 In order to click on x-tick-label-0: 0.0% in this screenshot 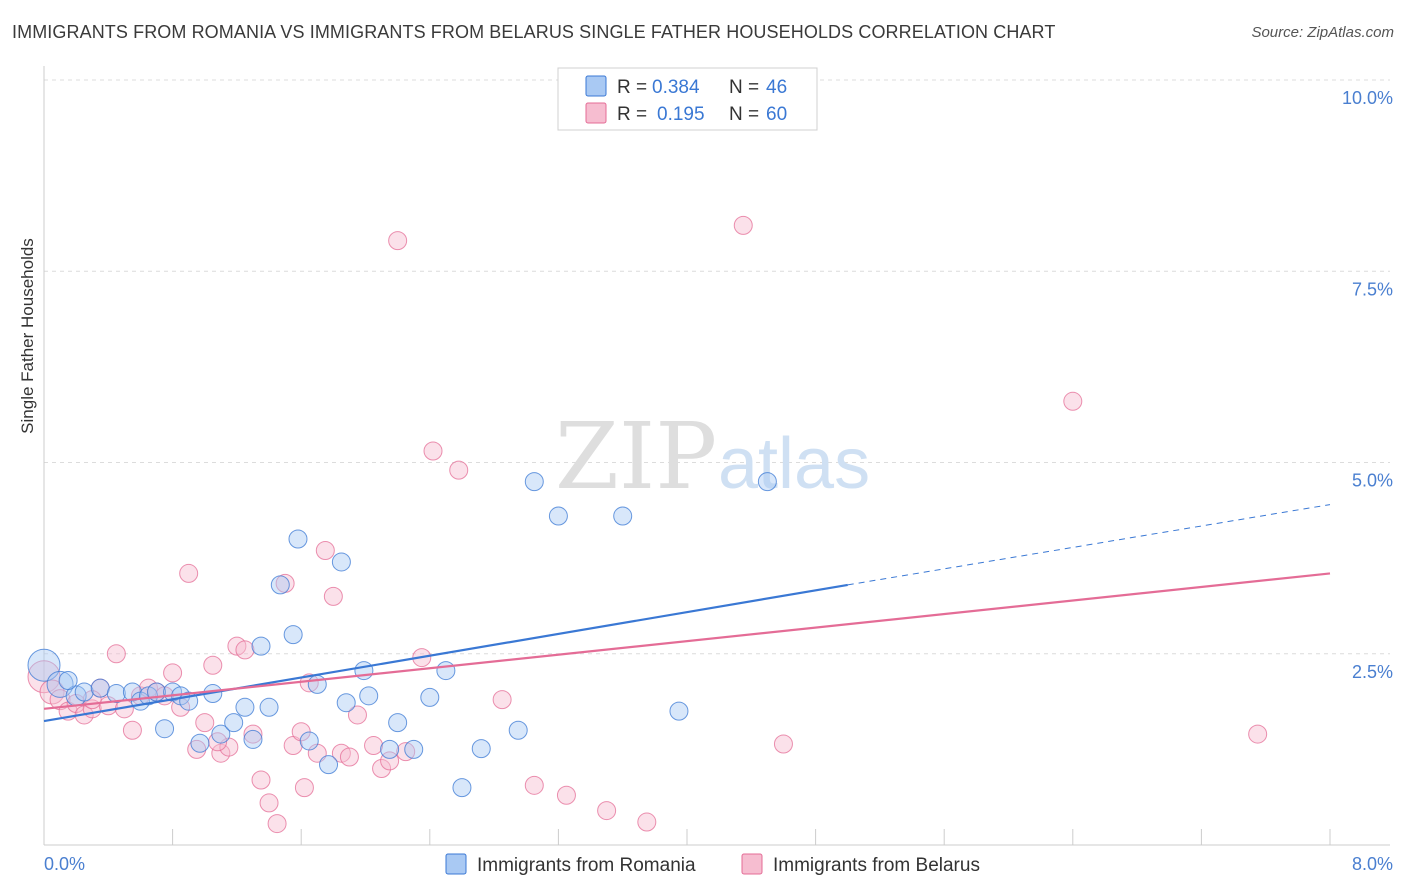, I will do `click(64, 864)`.